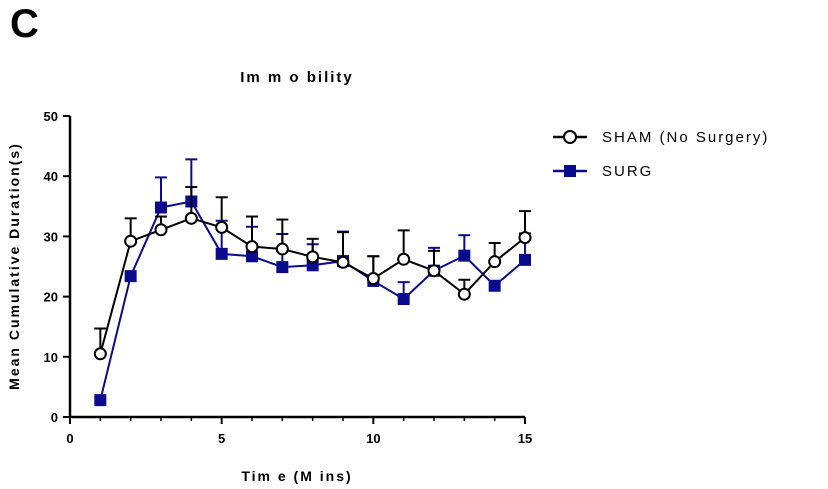  What do you see at coordinates (14, 266) in the screenshot?
I see `y-axis-title: Mean Cumulative Duration(s)` at bounding box center [14, 266].